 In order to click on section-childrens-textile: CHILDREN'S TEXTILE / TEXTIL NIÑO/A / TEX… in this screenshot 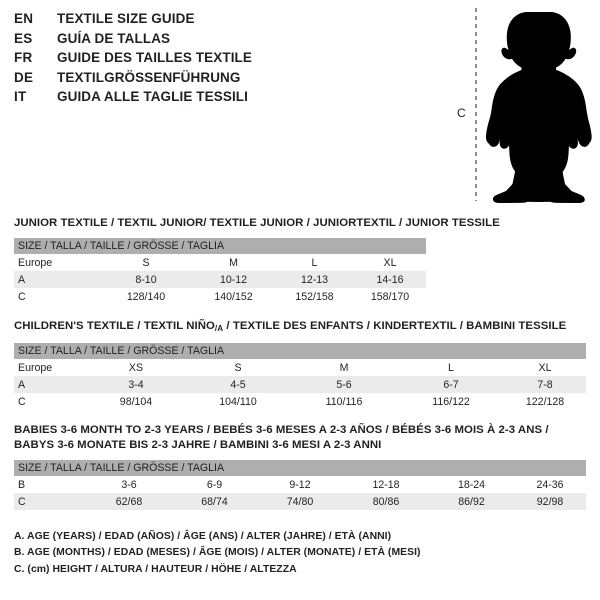, I will do `click(300, 364)`.